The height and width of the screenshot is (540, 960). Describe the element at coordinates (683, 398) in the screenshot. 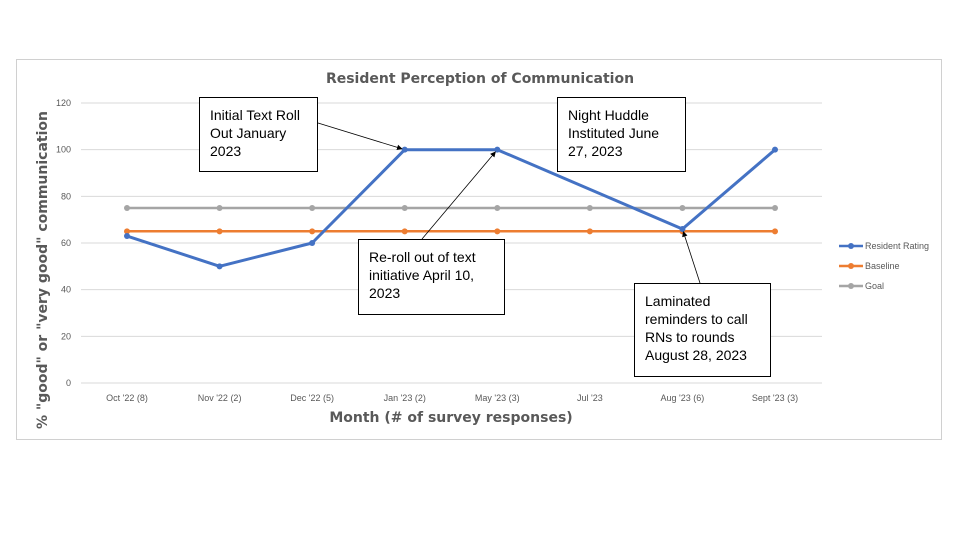

I see `x-tick-label: Aug '23 (6)` at that location.